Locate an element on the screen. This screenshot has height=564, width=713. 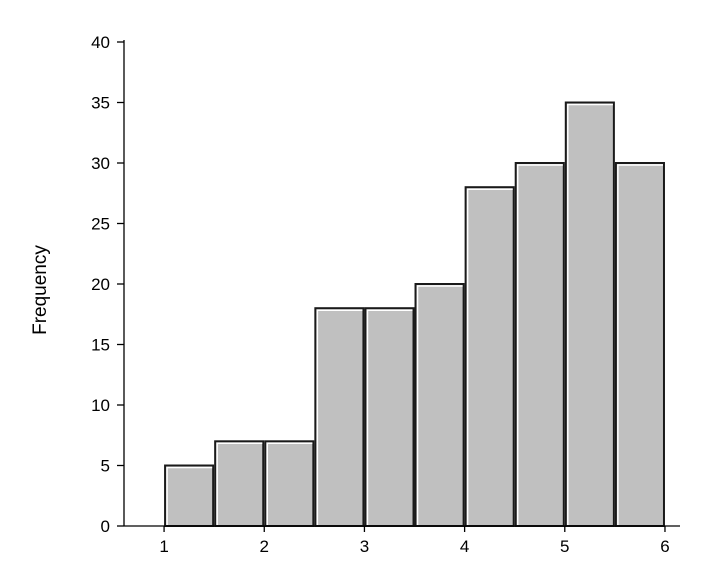
x-tick-label: 6 is located at coordinates (664, 546).